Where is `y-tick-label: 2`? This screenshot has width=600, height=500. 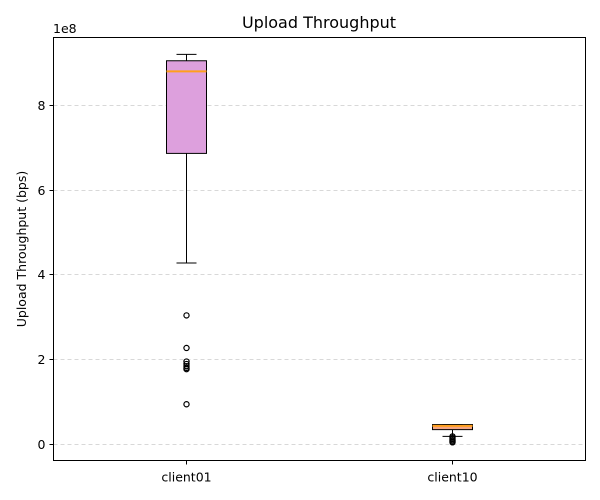
y-tick-label: 2 is located at coordinates (42, 359).